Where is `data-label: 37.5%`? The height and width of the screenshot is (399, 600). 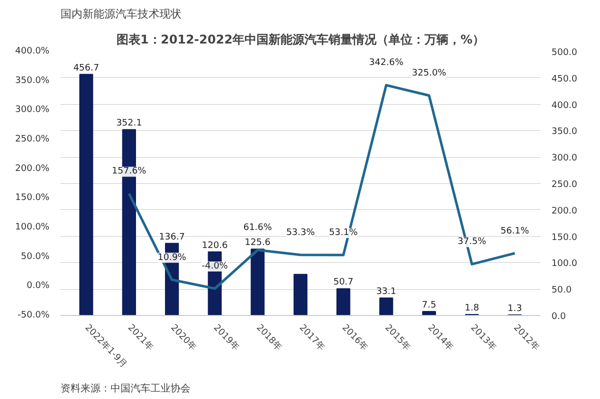 data-label: 37.5% is located at coordinates (472, 242).